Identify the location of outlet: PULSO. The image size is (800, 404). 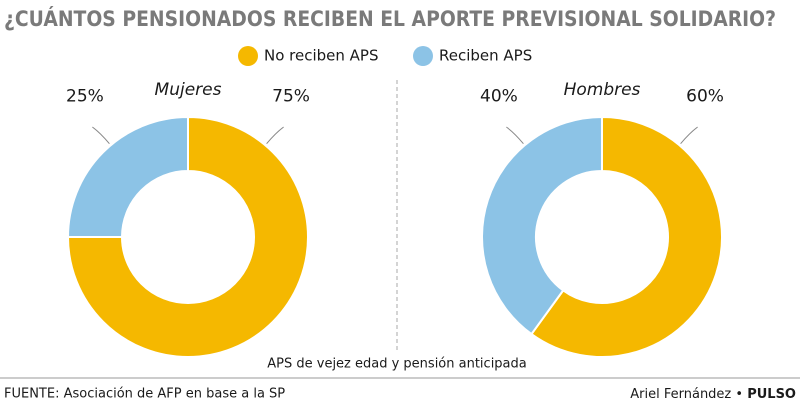
(771, 394).